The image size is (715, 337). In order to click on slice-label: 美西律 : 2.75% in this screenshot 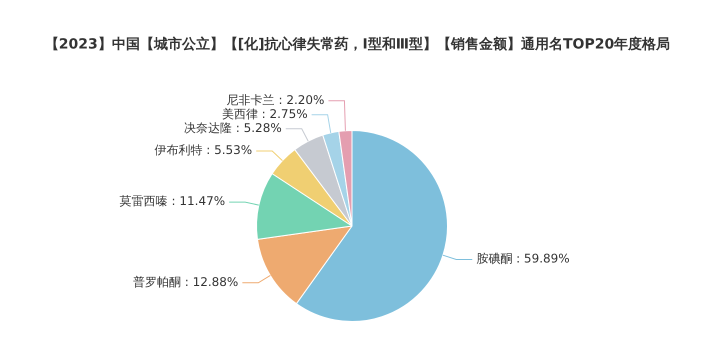, I will do `click(265, 113)`.